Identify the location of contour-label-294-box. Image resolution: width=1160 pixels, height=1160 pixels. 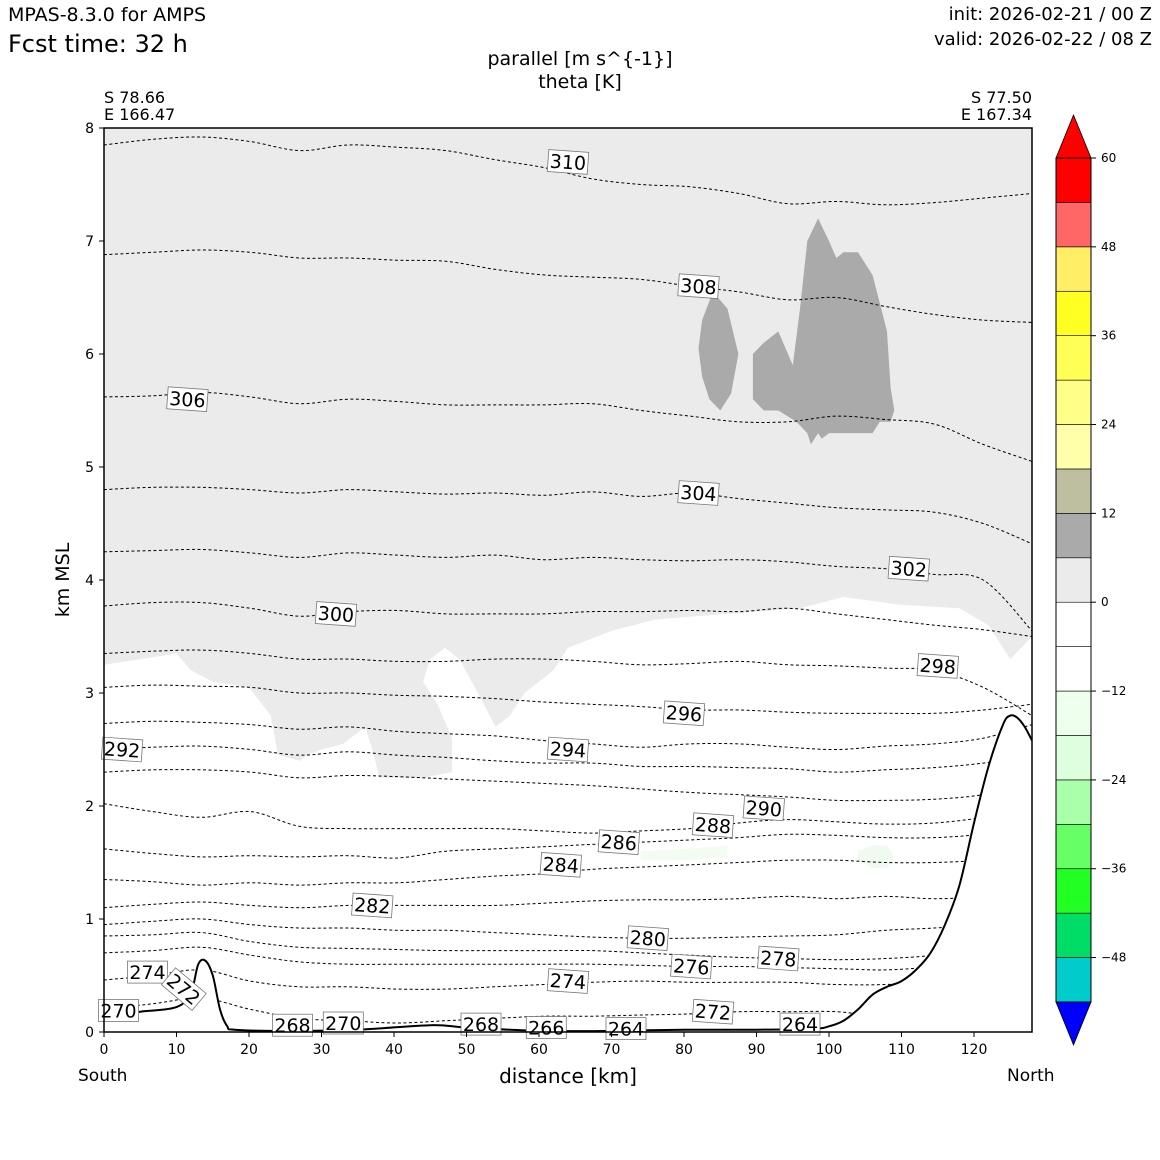
(568, 749).